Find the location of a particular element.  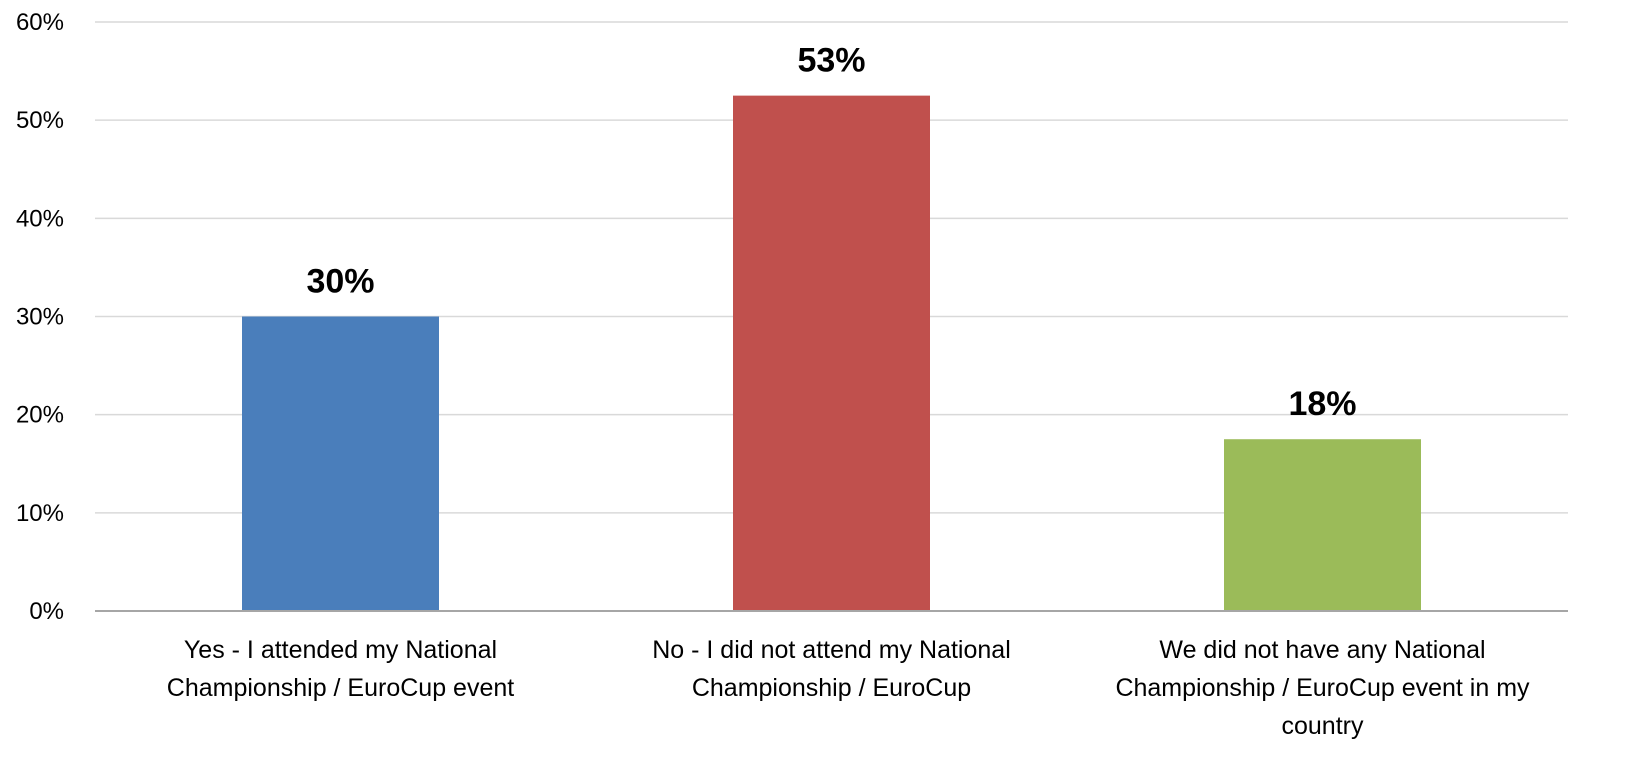

category-label: Championship / EuroCup is located at coordinates (831, 688).